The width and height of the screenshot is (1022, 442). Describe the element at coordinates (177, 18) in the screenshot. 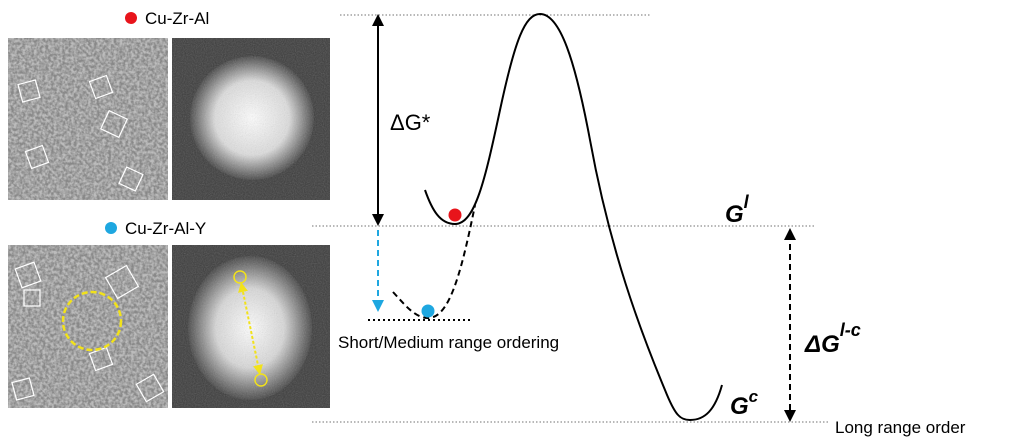

I see `legend-label: Cu-Zr-Al` at that location.